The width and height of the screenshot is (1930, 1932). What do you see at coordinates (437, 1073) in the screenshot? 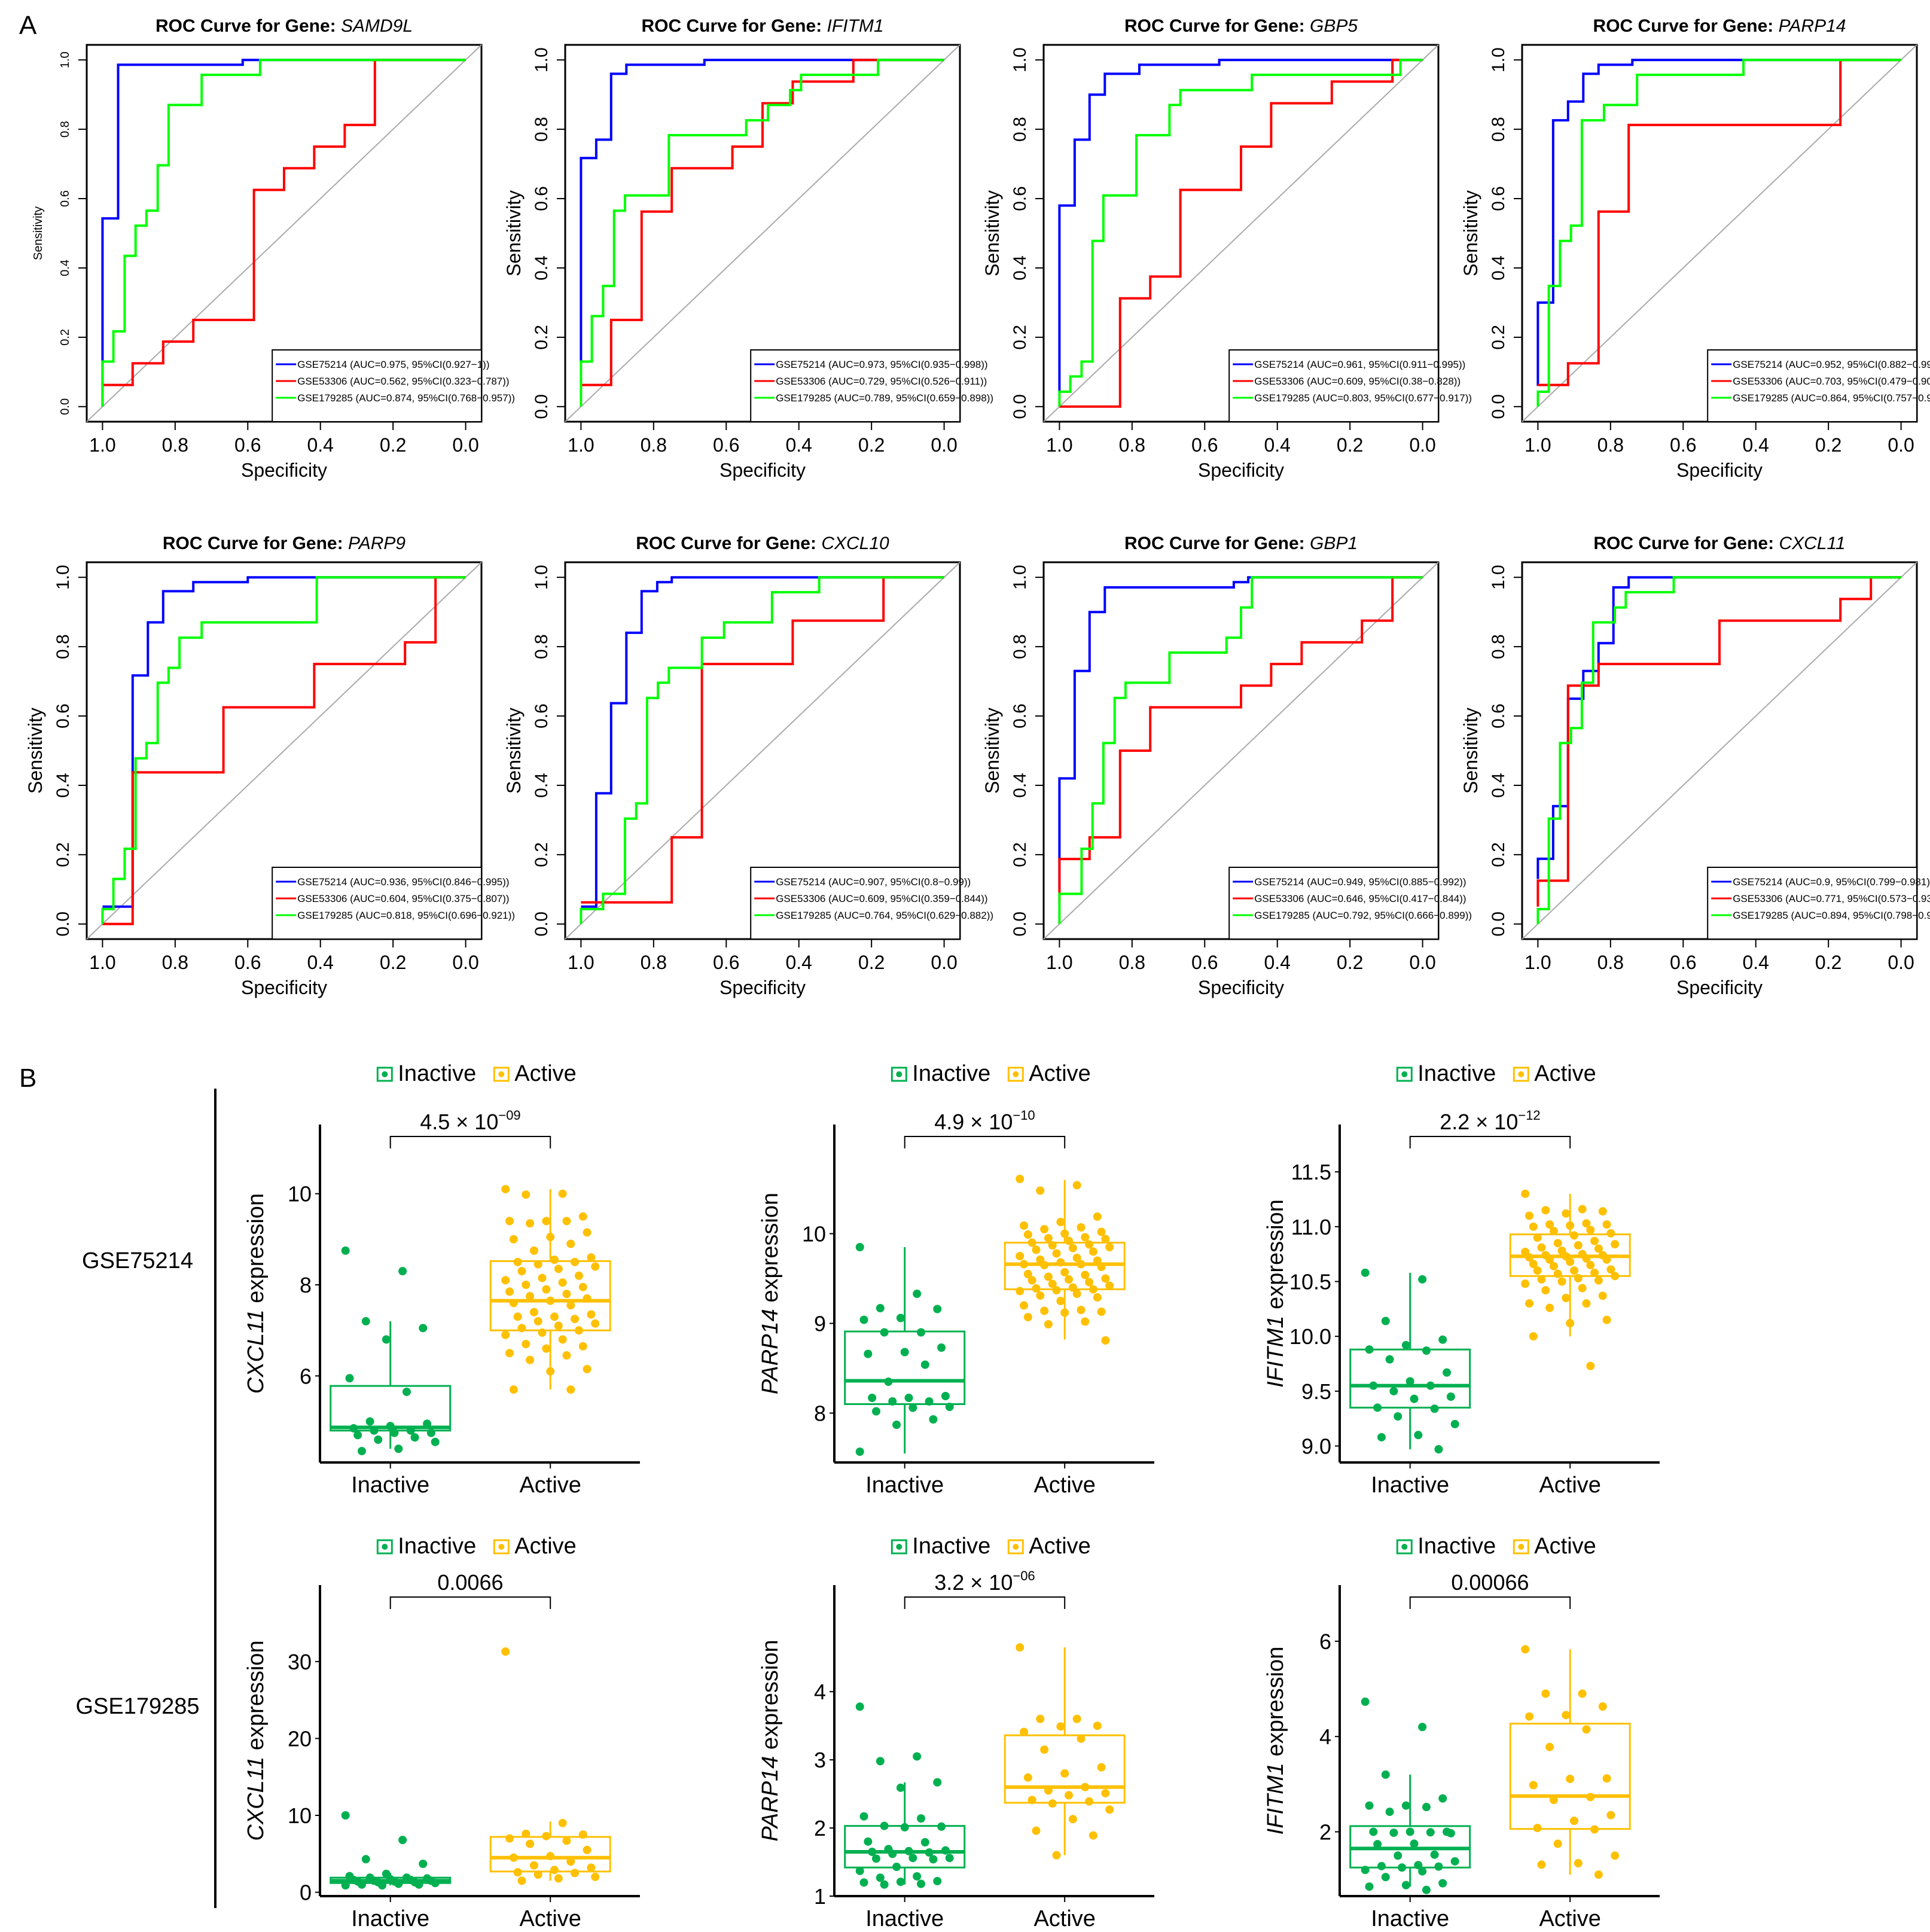
I see `legend-label-inactive: Inactive` at bounding box center [437, 1073].